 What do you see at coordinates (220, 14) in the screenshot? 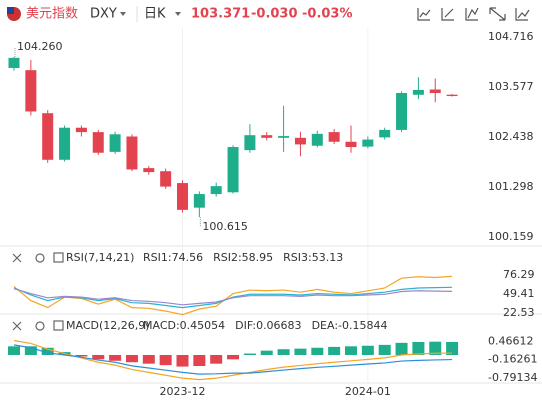
I see `price: 103.371` at bounding box center [220, 14].